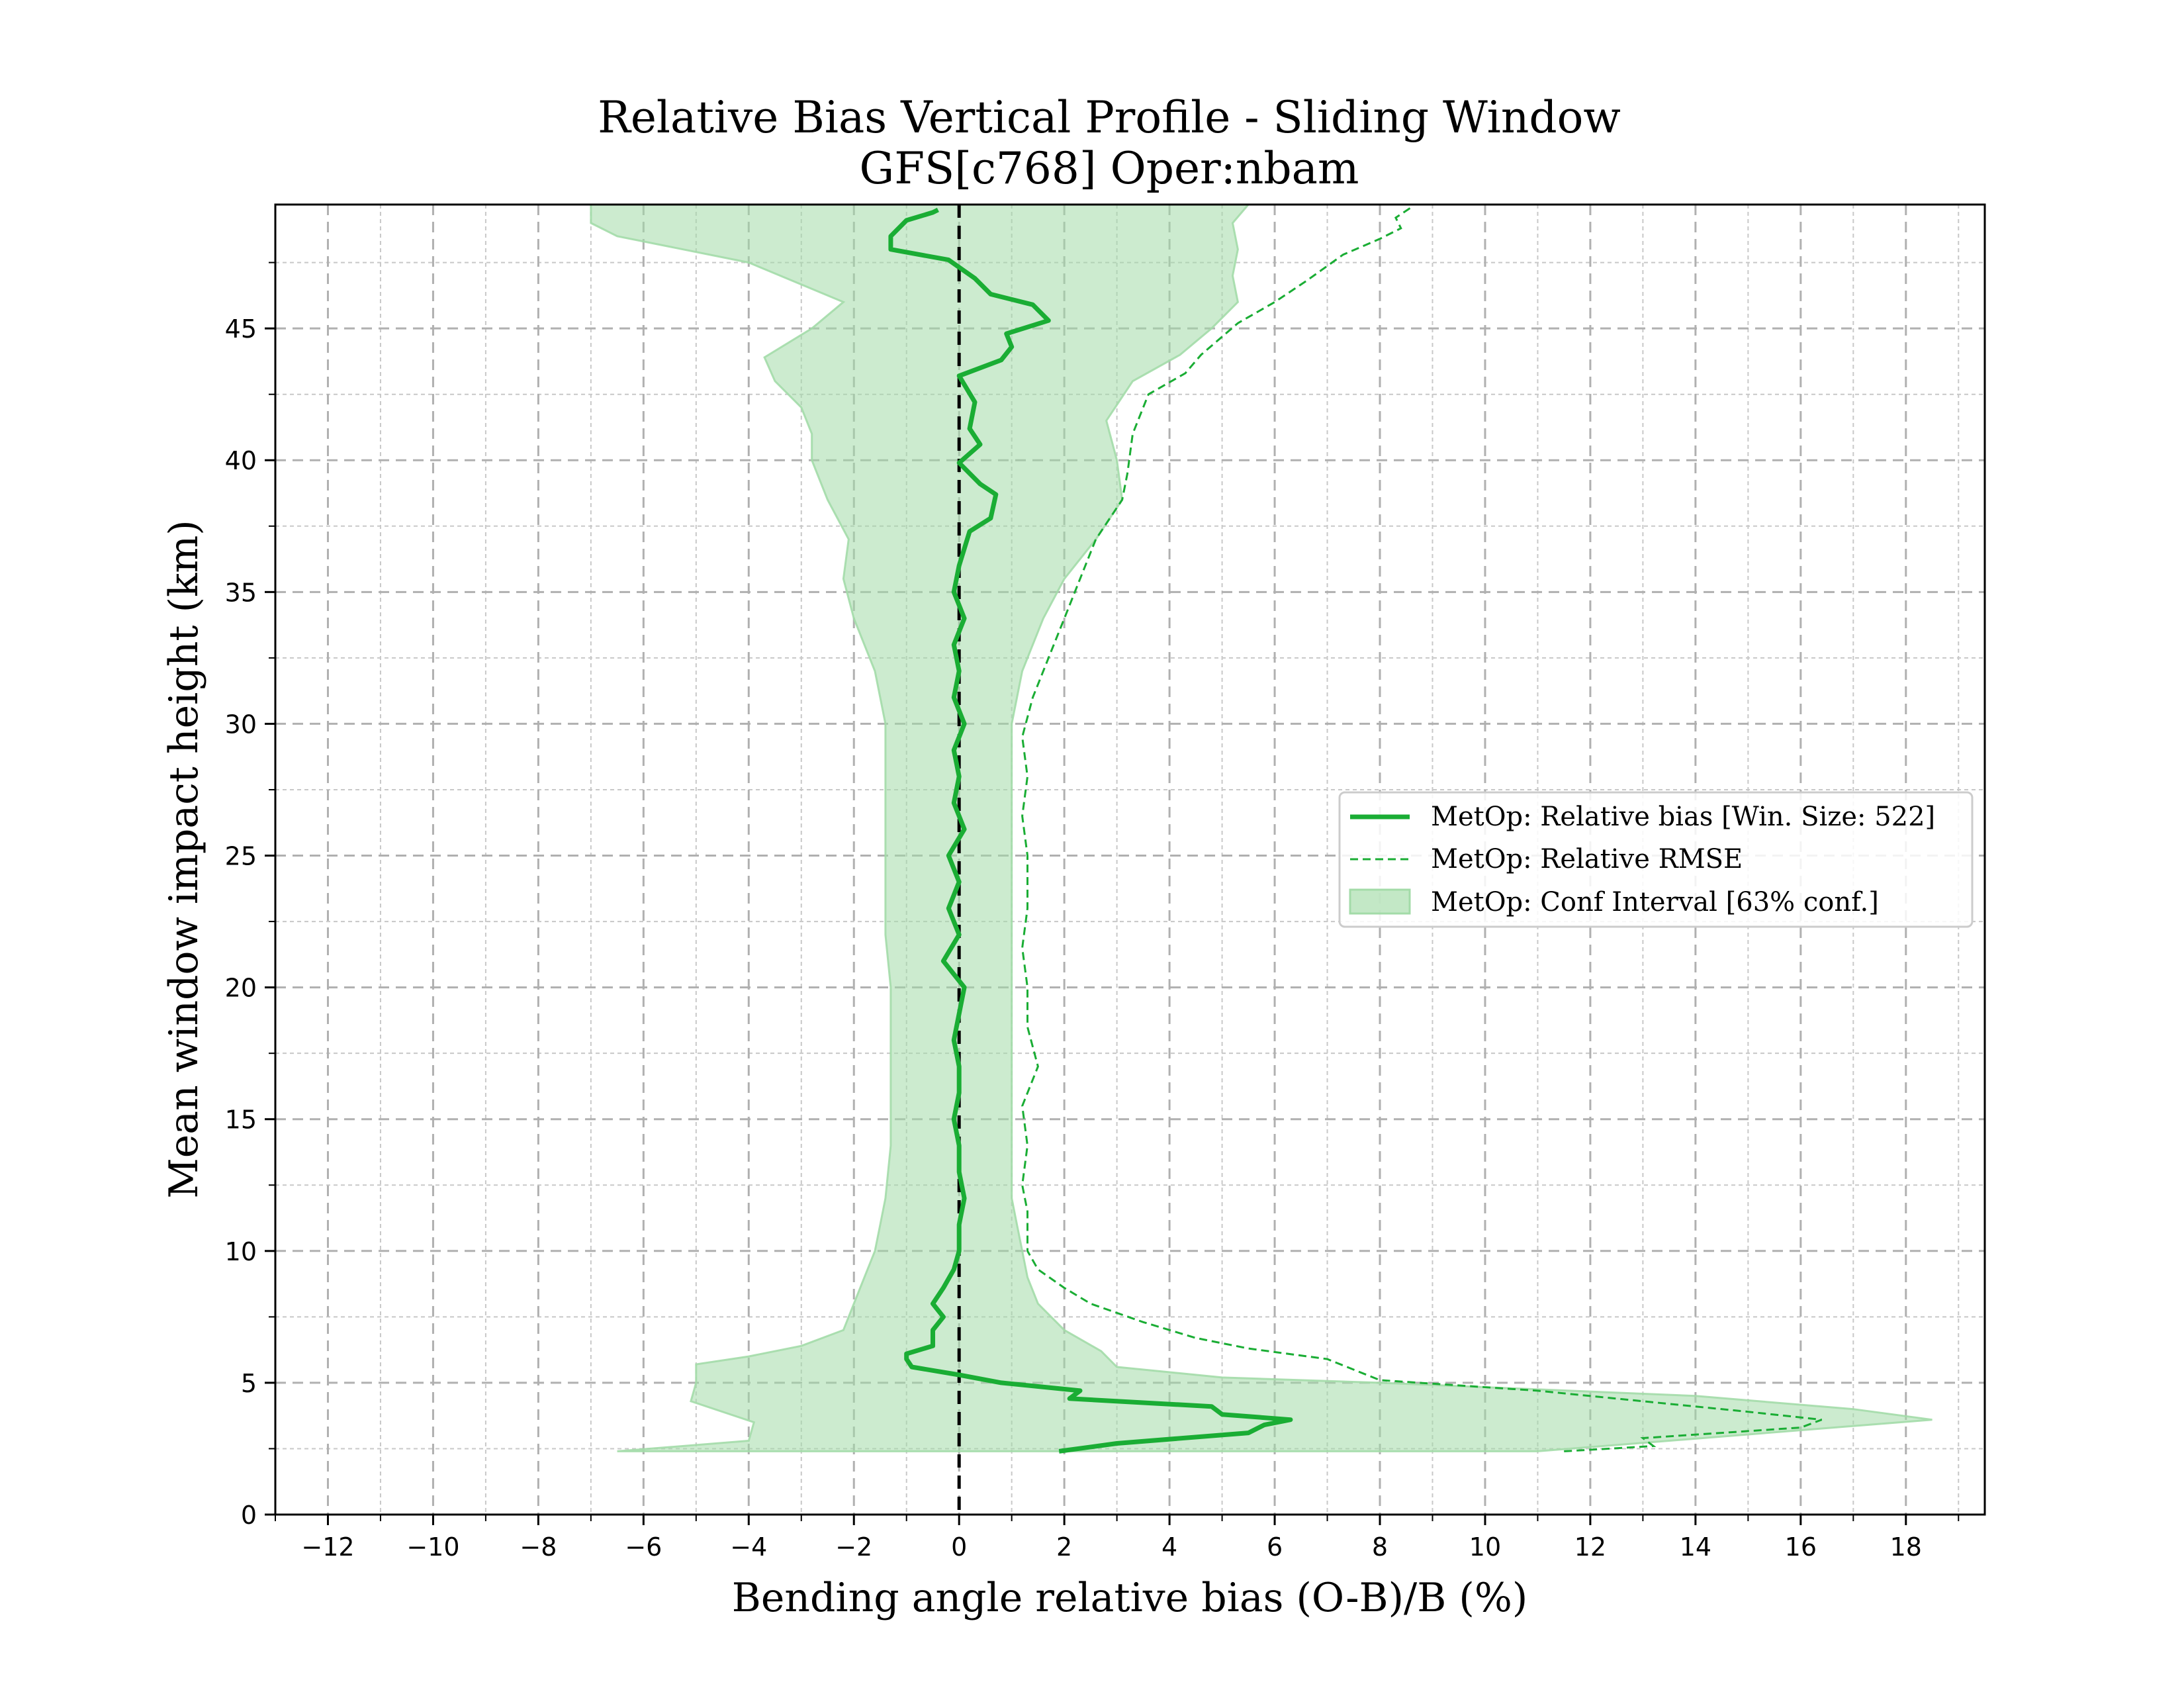  What do you see at coordinates (643, 1547) in the screenshot?
I see `x-tick-label: −6` at bounding box center [643, 1547].